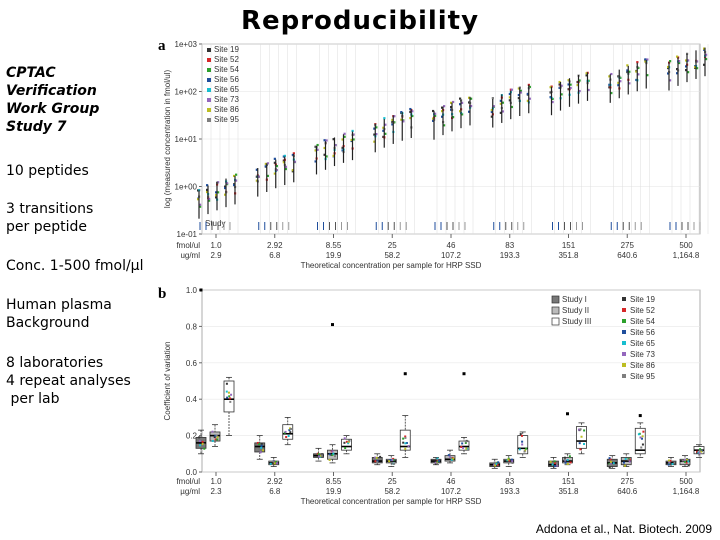  I want to click on y-tick-label: 1.0, so click(192, 290).